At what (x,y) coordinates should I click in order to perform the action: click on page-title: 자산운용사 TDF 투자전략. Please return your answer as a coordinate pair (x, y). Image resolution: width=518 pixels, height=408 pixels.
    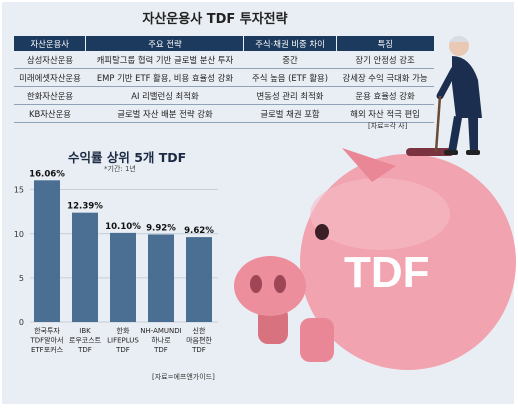
    Looking at the image, I should click on (215, 19).